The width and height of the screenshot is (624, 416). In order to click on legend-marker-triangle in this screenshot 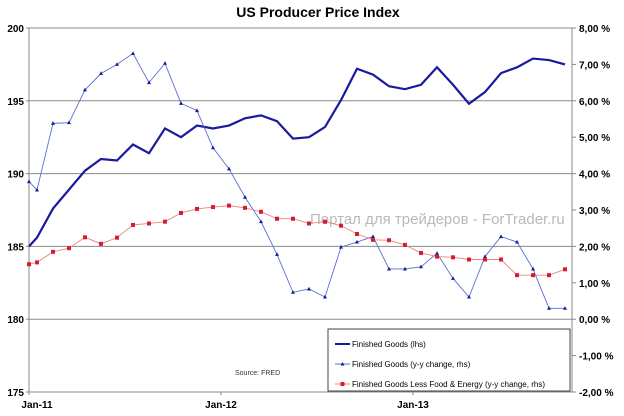, I will do `click(342, 364)`.